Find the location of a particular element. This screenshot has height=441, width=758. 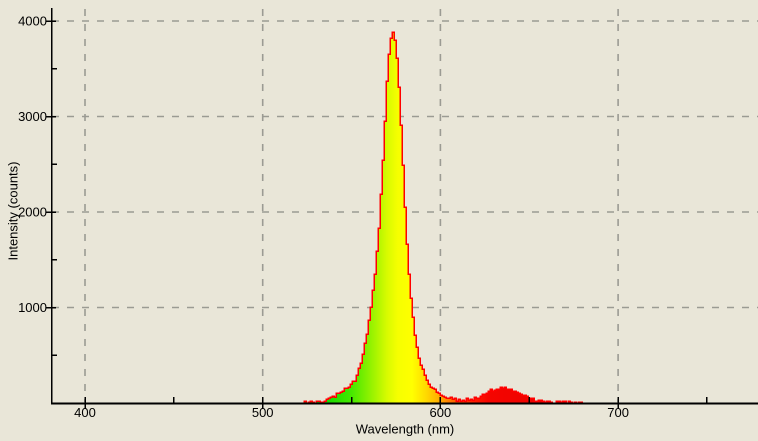

x-axis-title: Wavelength (nm) is located at coordinates (405, 429).